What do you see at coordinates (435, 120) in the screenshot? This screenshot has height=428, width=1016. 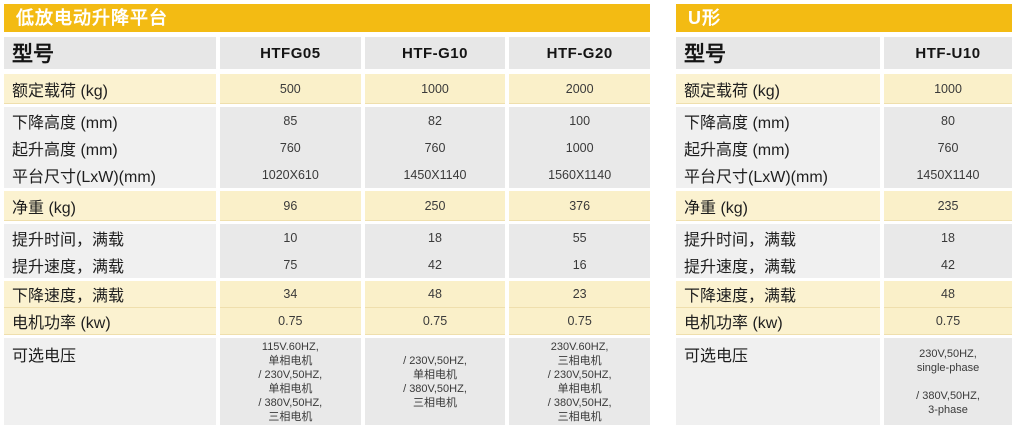 I see `spec-value-cell: 82` at bounding box center [435, 120].